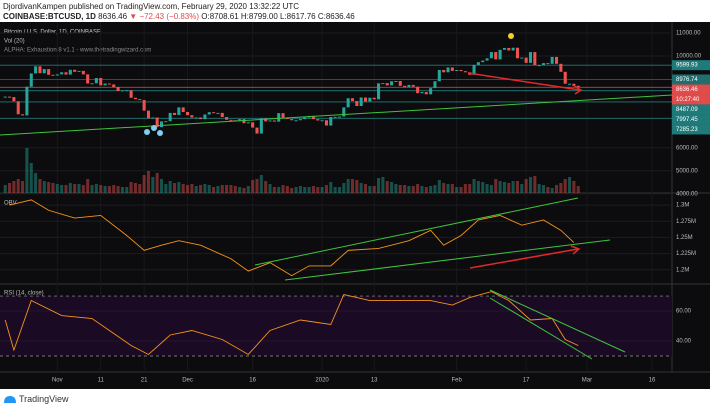  Describe the element at coordinates (686, 222) in the screenshot. I see `obv-tick-label: 1.275M` at that location.